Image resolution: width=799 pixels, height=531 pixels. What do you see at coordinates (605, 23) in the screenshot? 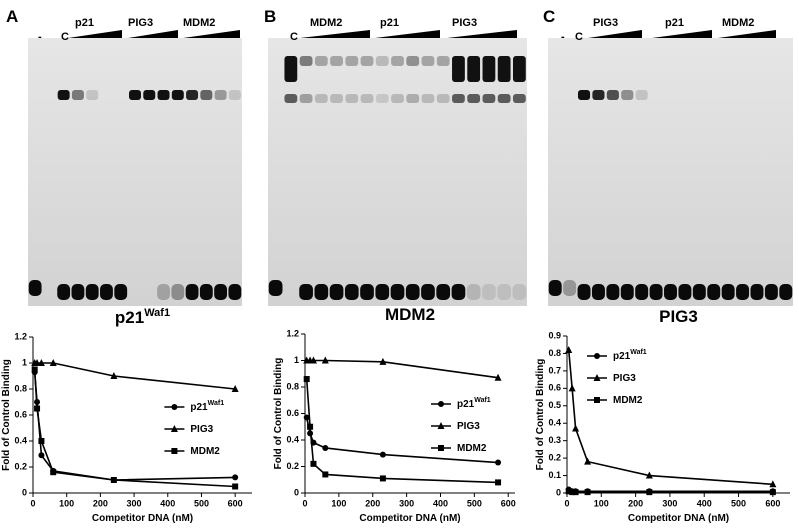
I see `lane-label: PIG3` at bounding box center [605, 23].